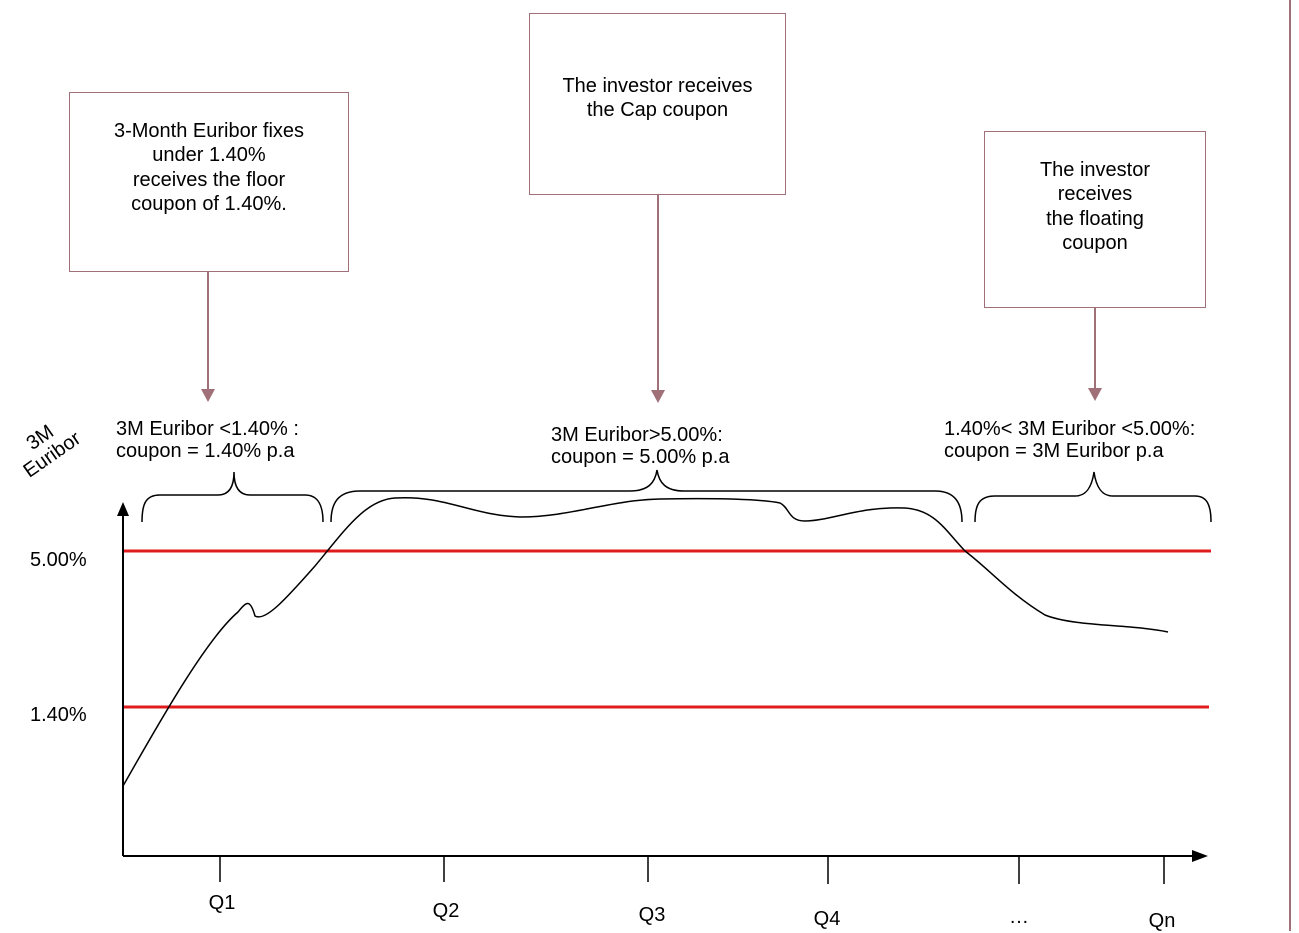 This screenshot has height=933, width=1299. I want to click on brace-cap-region, so click(646, 496).